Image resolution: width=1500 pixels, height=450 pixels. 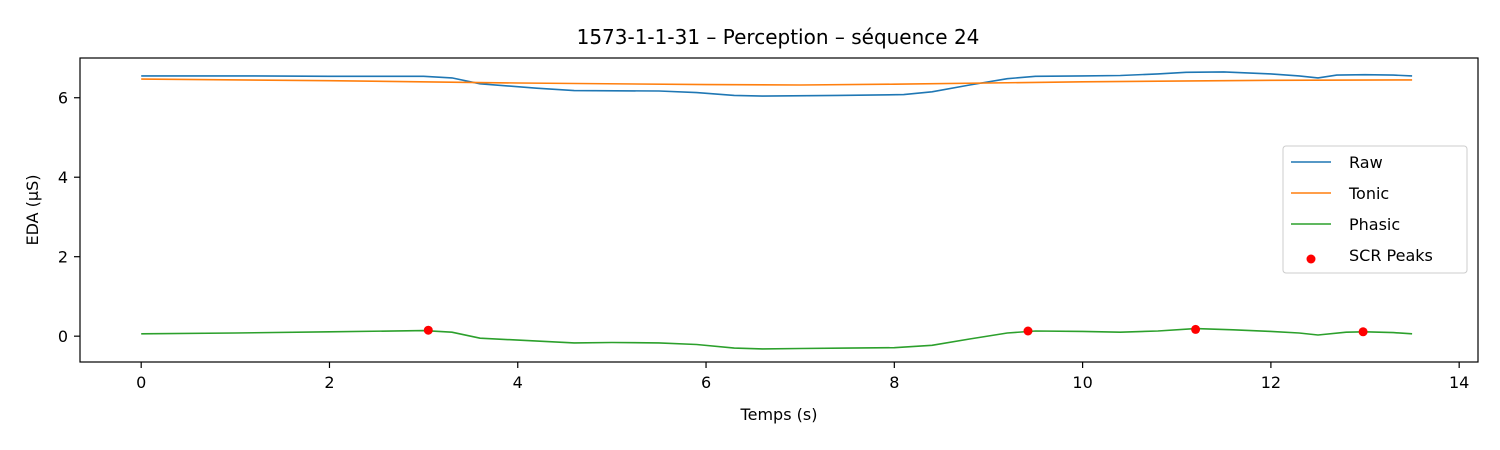 What do you see at coordinates (1271, 382) in the screenshot?
I see `x-tick-label: 12` at bounding box center [1271, 382].